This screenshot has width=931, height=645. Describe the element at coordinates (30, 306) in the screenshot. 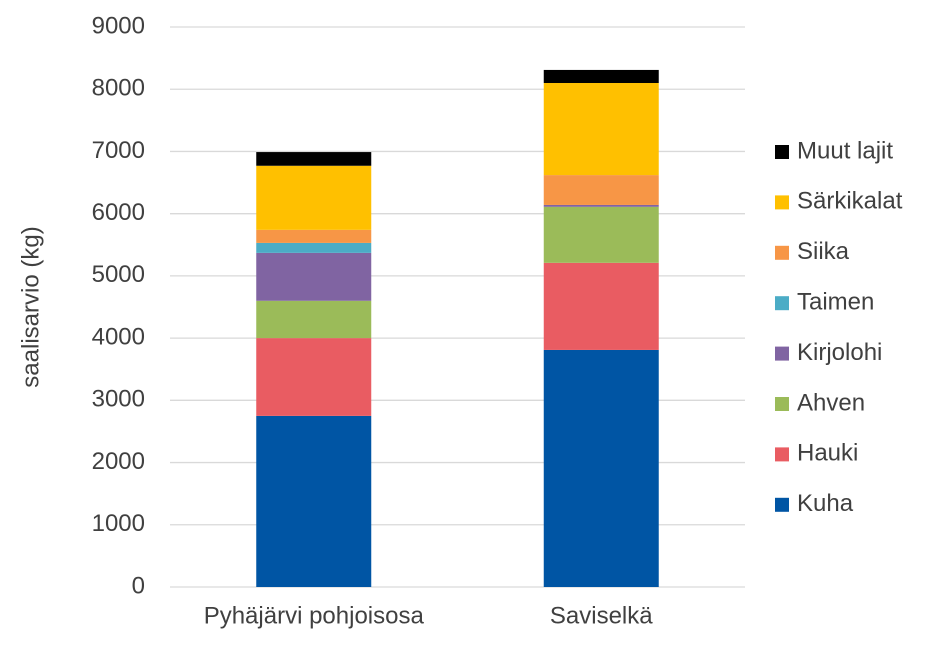

I see `y-axis-label: saalisarvio (kg)` at that location.